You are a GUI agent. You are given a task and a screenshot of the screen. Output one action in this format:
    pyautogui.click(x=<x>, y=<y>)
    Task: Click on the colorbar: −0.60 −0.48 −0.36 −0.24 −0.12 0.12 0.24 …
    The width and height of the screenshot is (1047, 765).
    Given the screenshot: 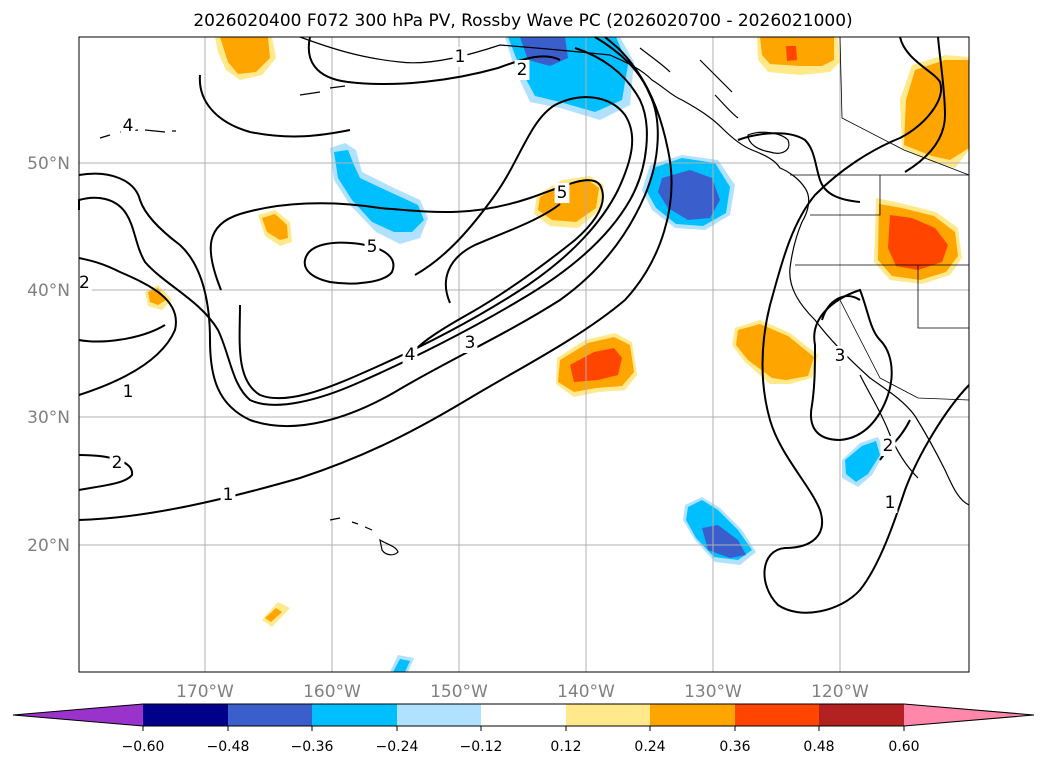 What is the action you would take?
    pyautogui.click(x=523, y=729)
    